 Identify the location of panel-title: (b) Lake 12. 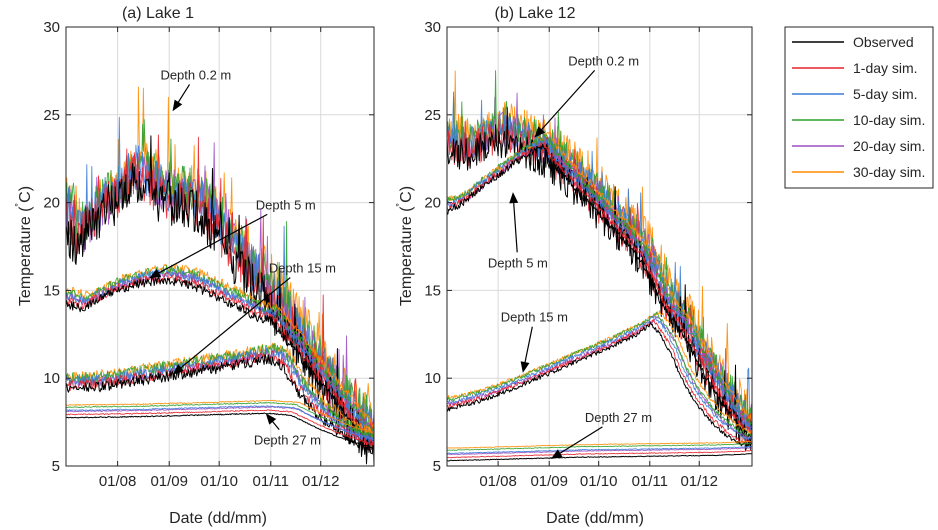
(535, 13).